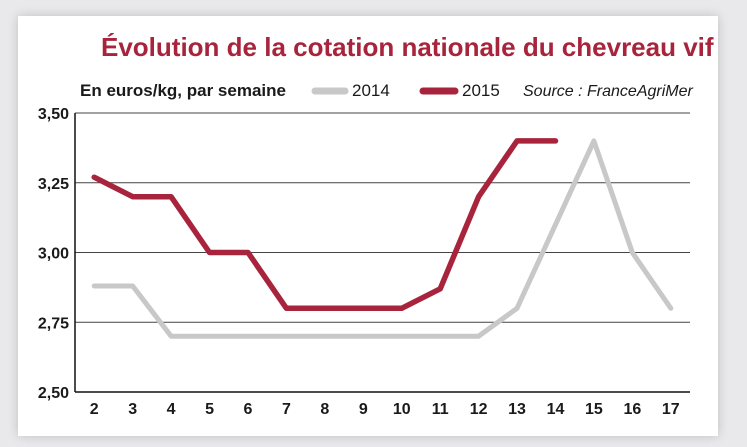 The height and width of the screenshot is (447, 747). Describe the element at coordinates (517, 409) in the screenshot. I see `x-tick-label: 13` at that location.